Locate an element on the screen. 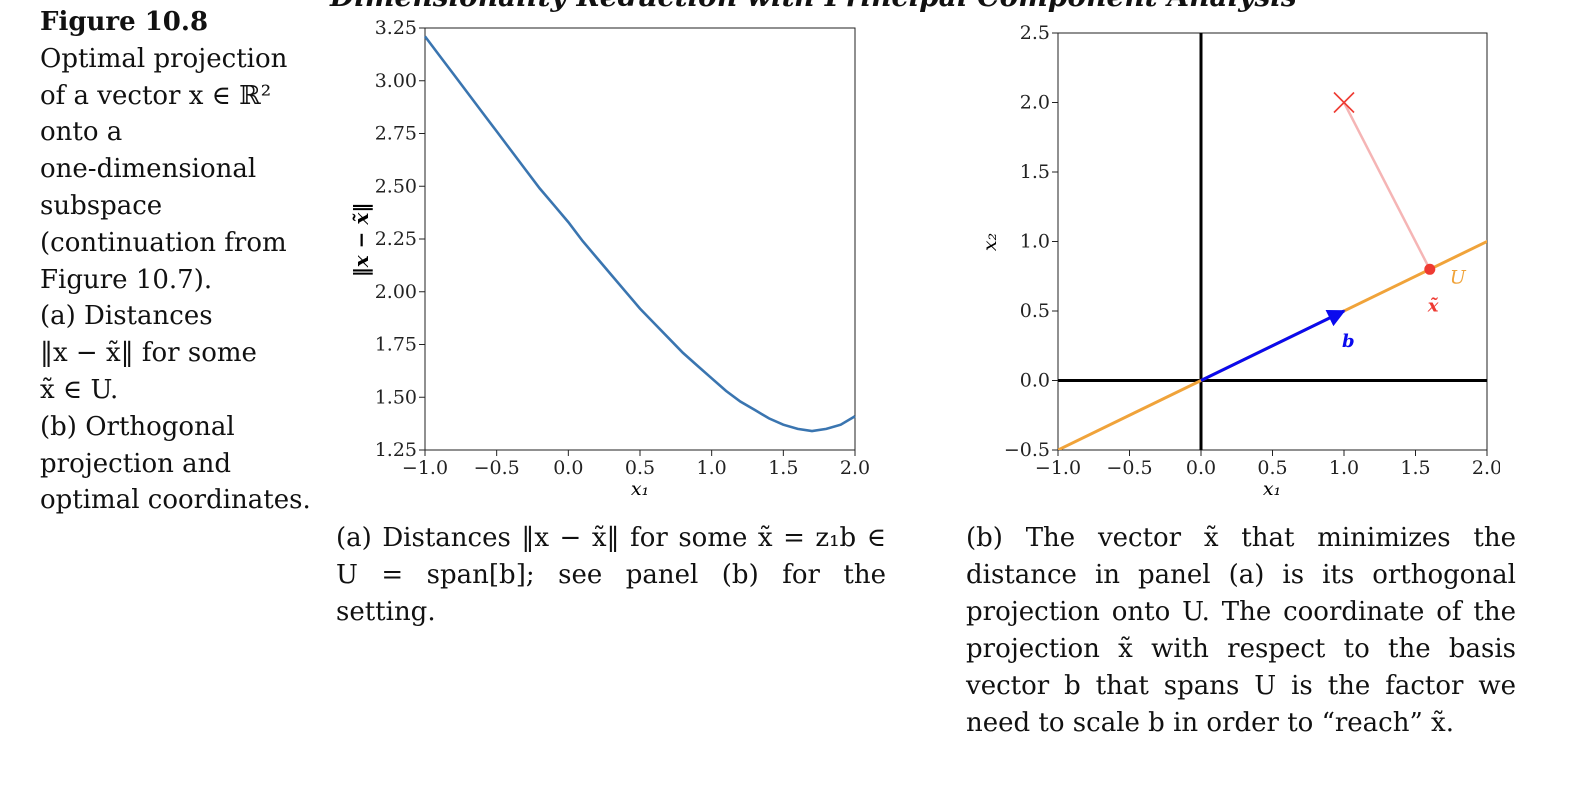 This screenshot has width=1588, height=788. side-caption-line: Figure 10.7). is located at coordinates (126, 279).